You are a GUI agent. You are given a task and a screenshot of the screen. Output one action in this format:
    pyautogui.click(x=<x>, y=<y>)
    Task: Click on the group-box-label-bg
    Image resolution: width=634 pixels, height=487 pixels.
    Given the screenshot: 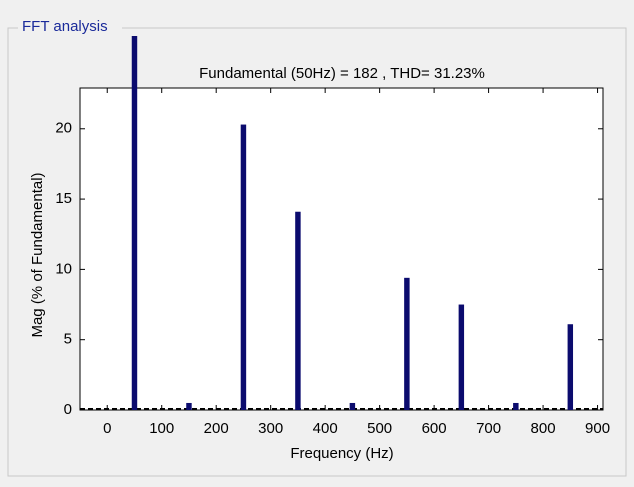 What is the action you would take?
    pyautogui.click(x=70, y=27)
    